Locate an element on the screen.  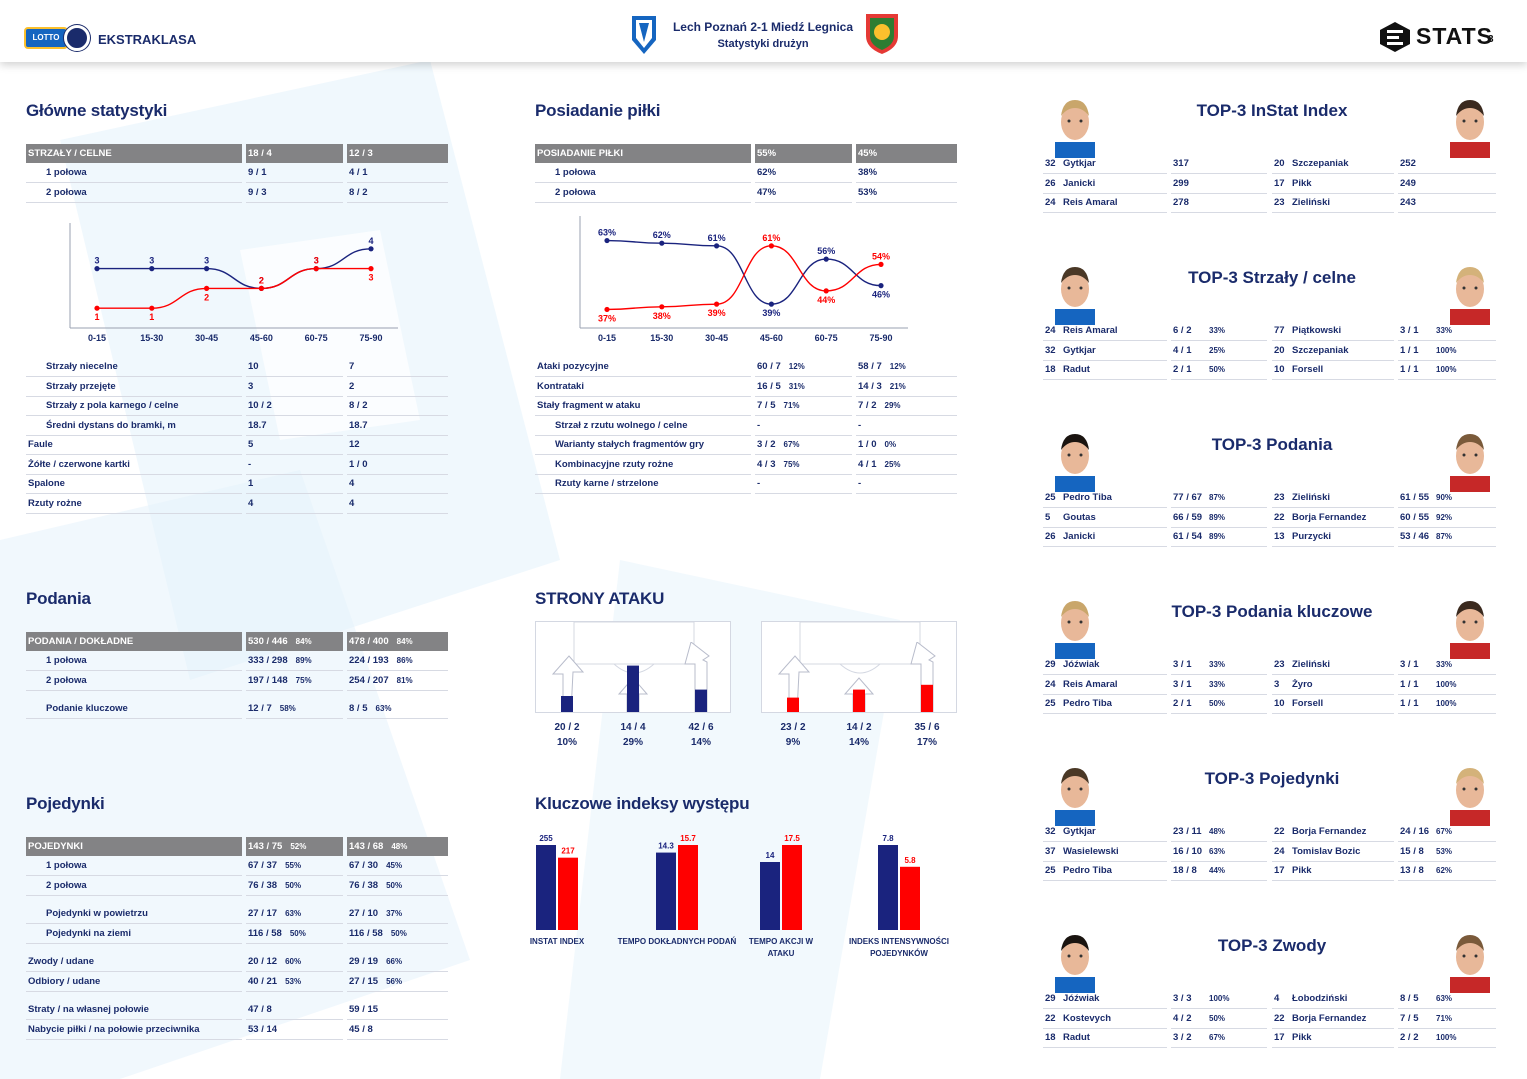
attack-pct: 10% is located at coordinates (566, 742).